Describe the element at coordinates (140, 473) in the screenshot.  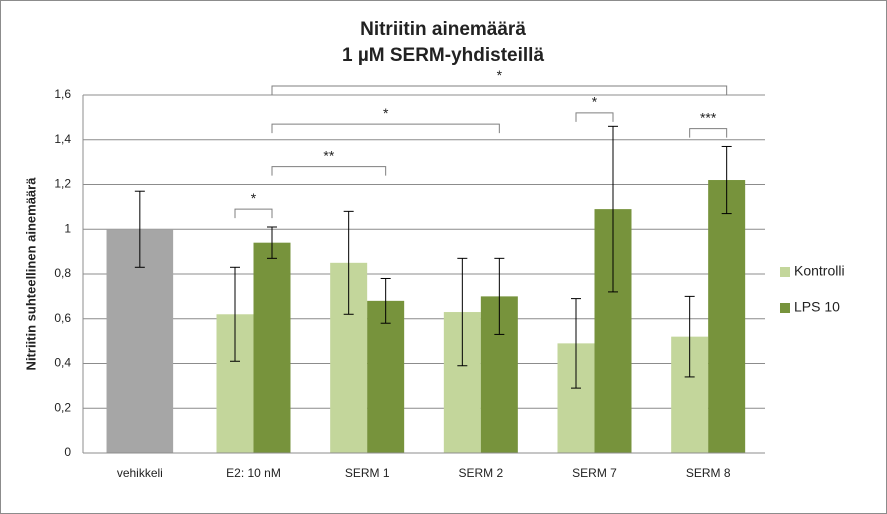
I see `x-tick-label: vehikkeli` at that location.